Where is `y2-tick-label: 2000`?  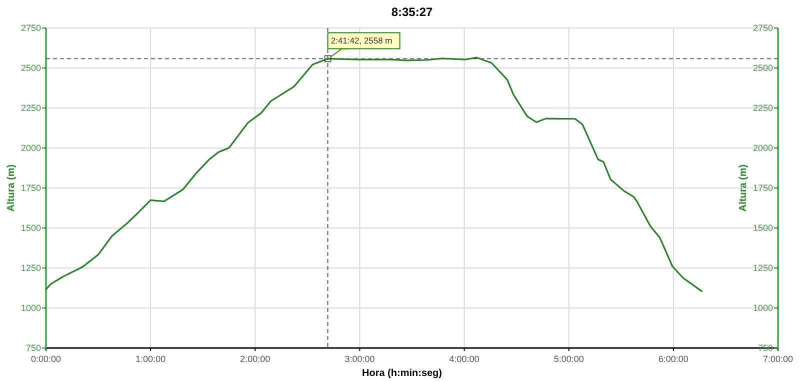 y2-tick-label: 2000 is located at coordinates (762, 148).